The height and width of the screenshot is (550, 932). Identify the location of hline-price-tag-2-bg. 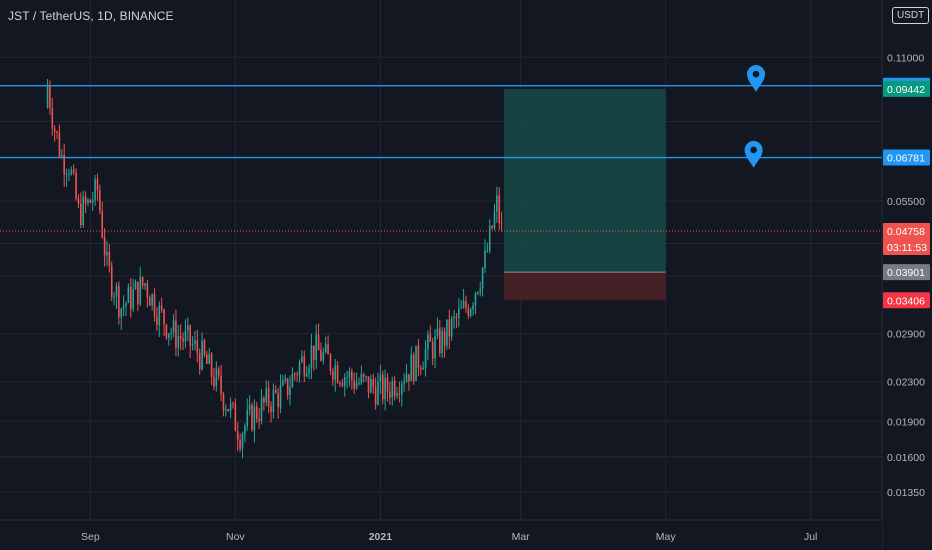
(906, 157).